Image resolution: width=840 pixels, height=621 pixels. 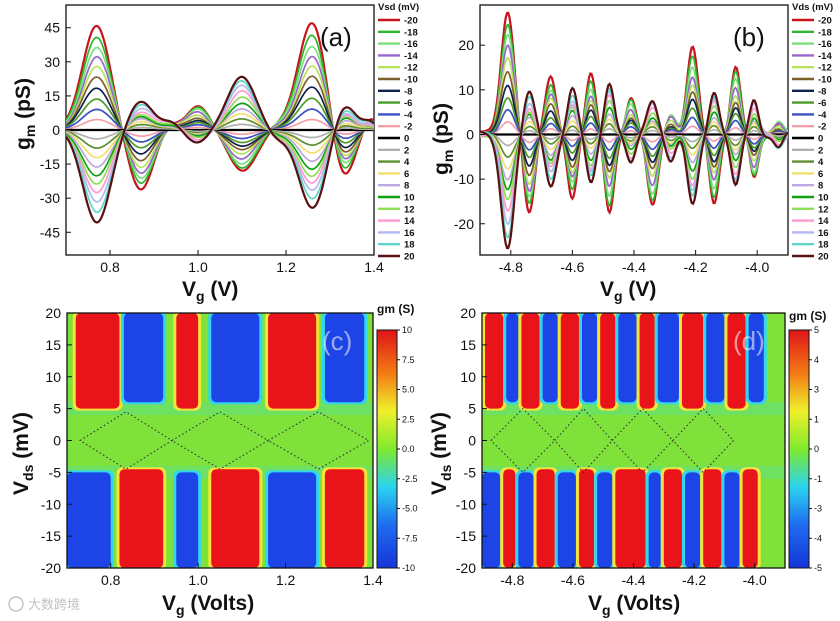 I want to click on series-line--6, so click(x=634, y=128).